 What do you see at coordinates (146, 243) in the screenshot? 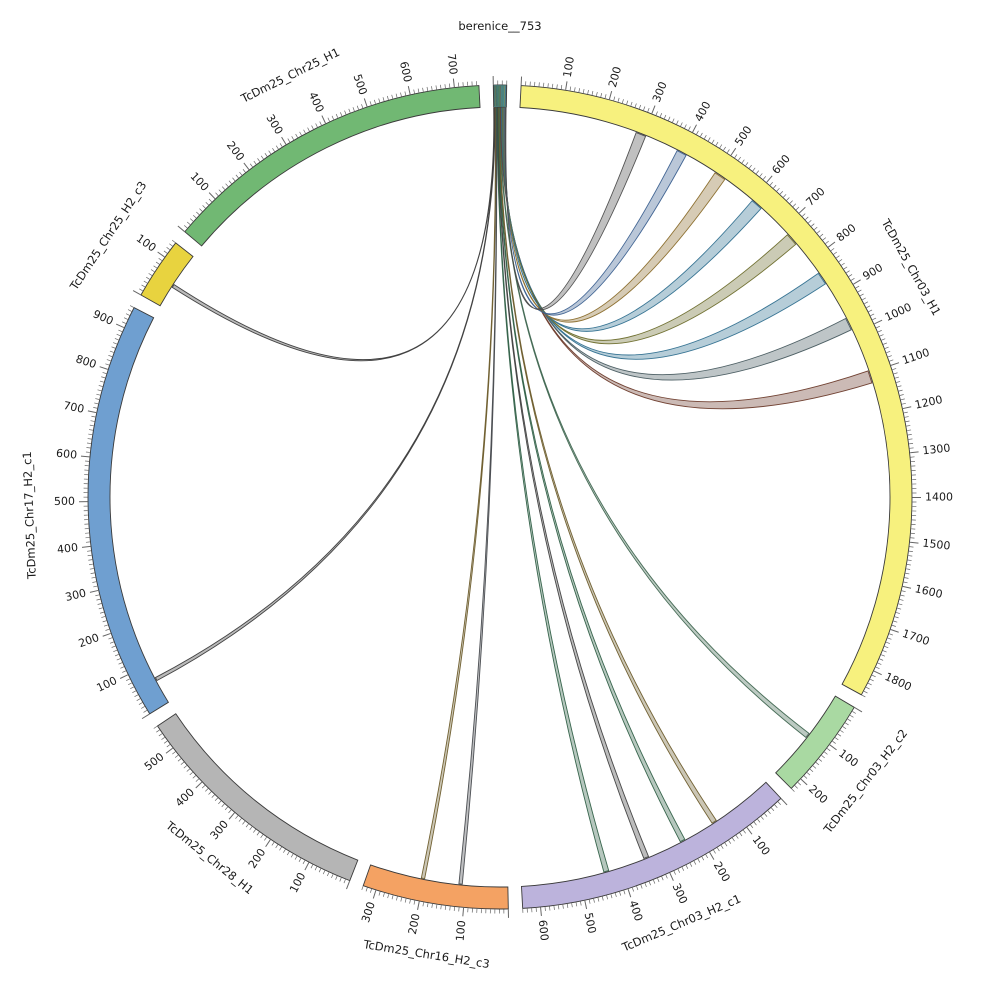
I see `tick-label: 100` at bounding box center [146, 243].